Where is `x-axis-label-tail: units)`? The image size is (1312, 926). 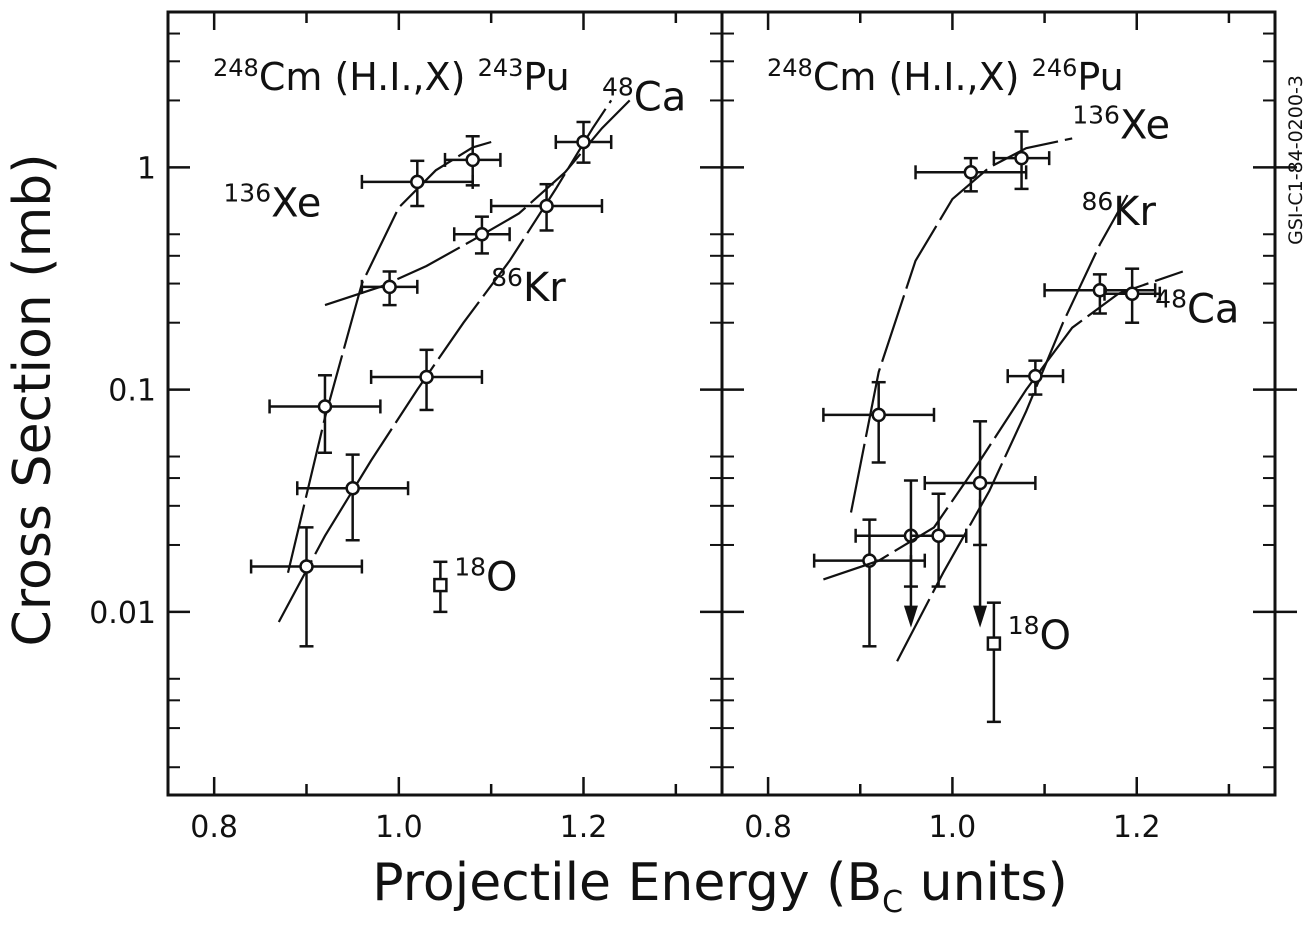
x-axis-label-tail: units) is located at coordinates (985, 883).